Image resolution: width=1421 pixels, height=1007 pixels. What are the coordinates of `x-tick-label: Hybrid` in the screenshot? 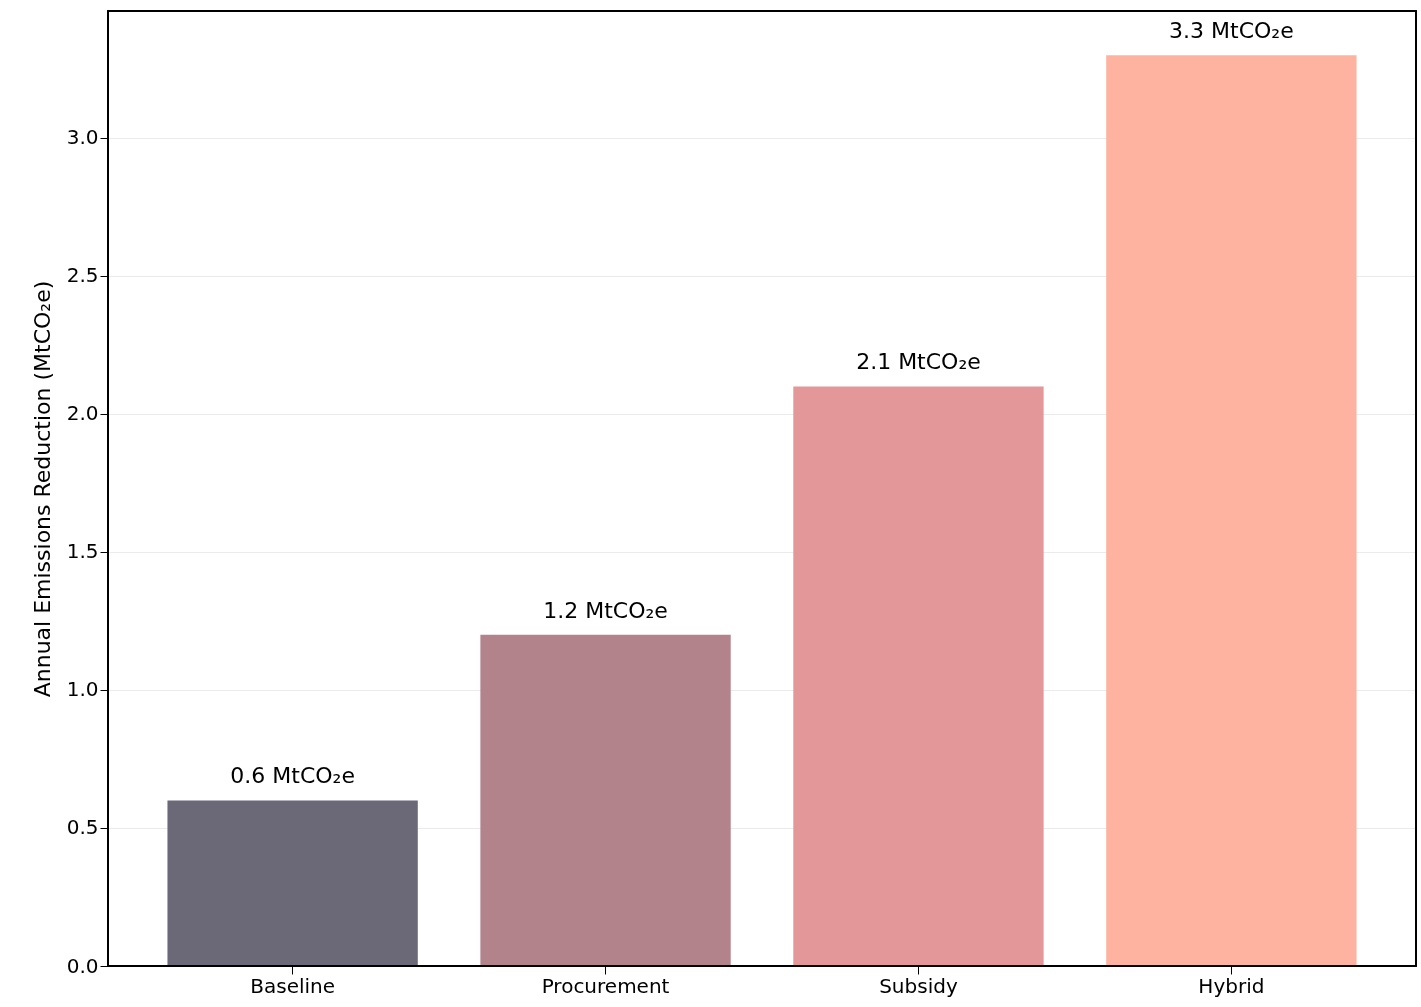 It's located at (1231, 985).